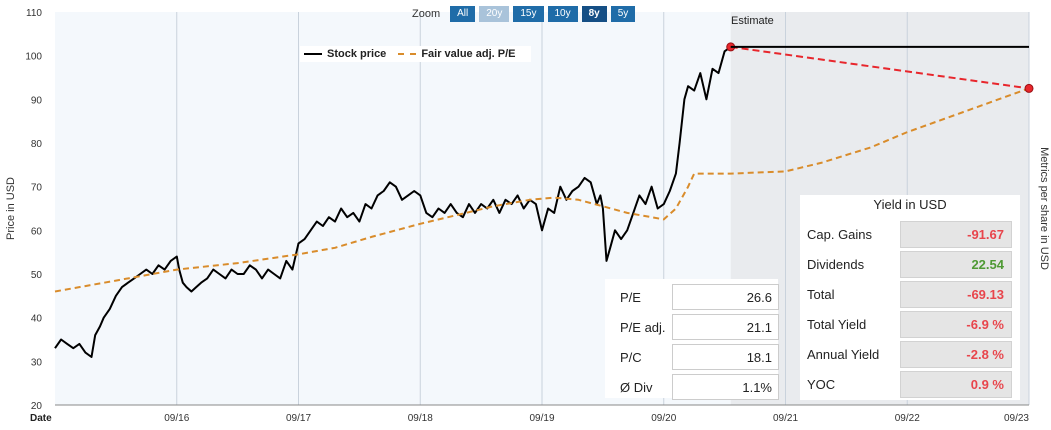 The width and height of the screenshot is (1051, 430). What do you see at coordinates (41, 418) in the screenshot?
I see `x-axis-title: Date` at bounding box center [41, 418].